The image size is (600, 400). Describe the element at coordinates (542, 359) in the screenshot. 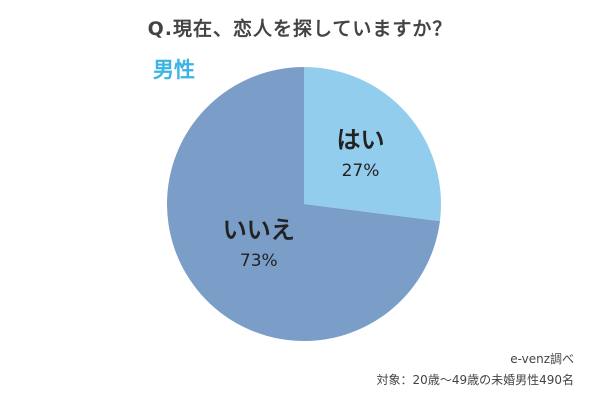

I see `source-note: e-venz調べ` at that location.